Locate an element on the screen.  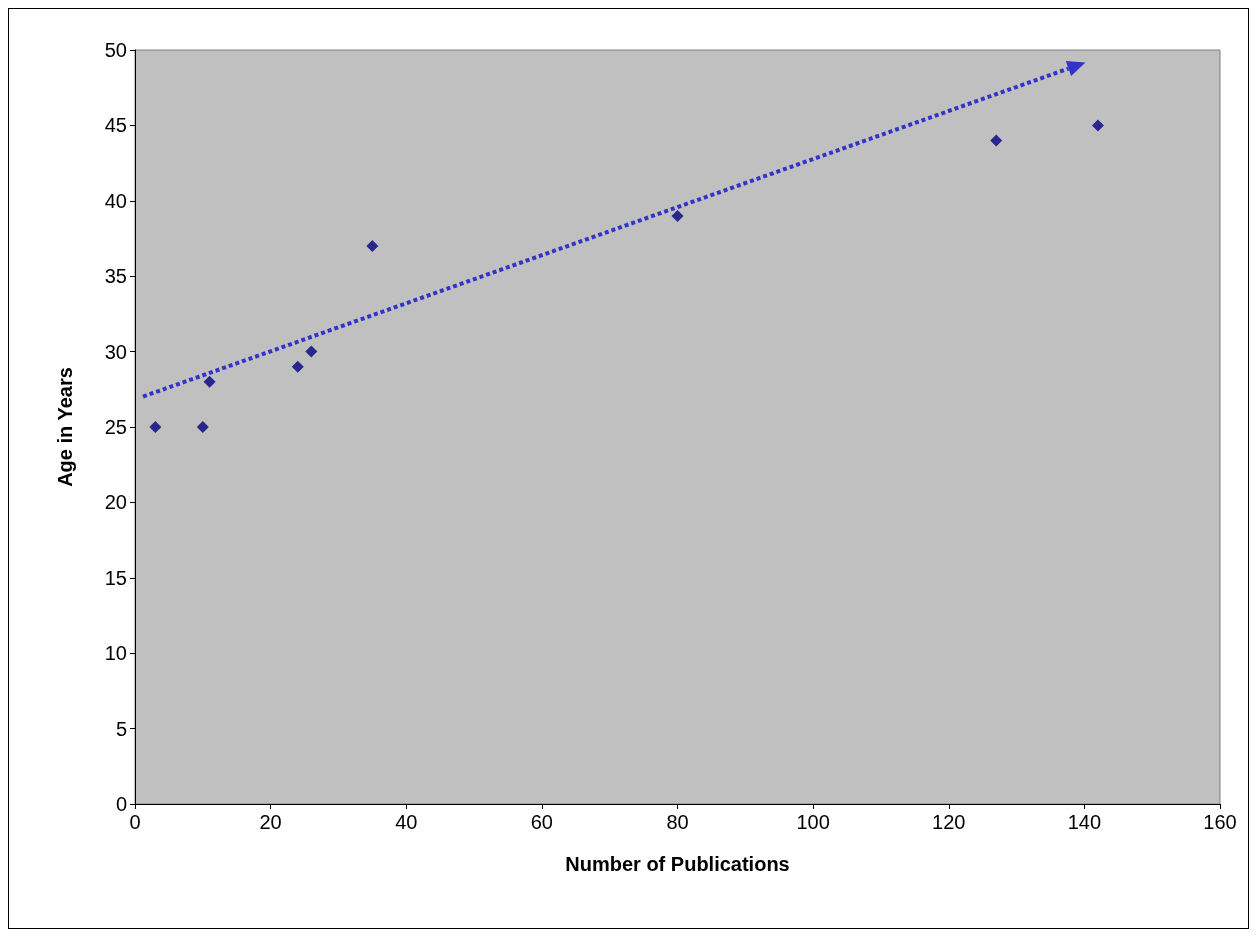
y-tick-label: 15 is located at coordinates (115, 577).